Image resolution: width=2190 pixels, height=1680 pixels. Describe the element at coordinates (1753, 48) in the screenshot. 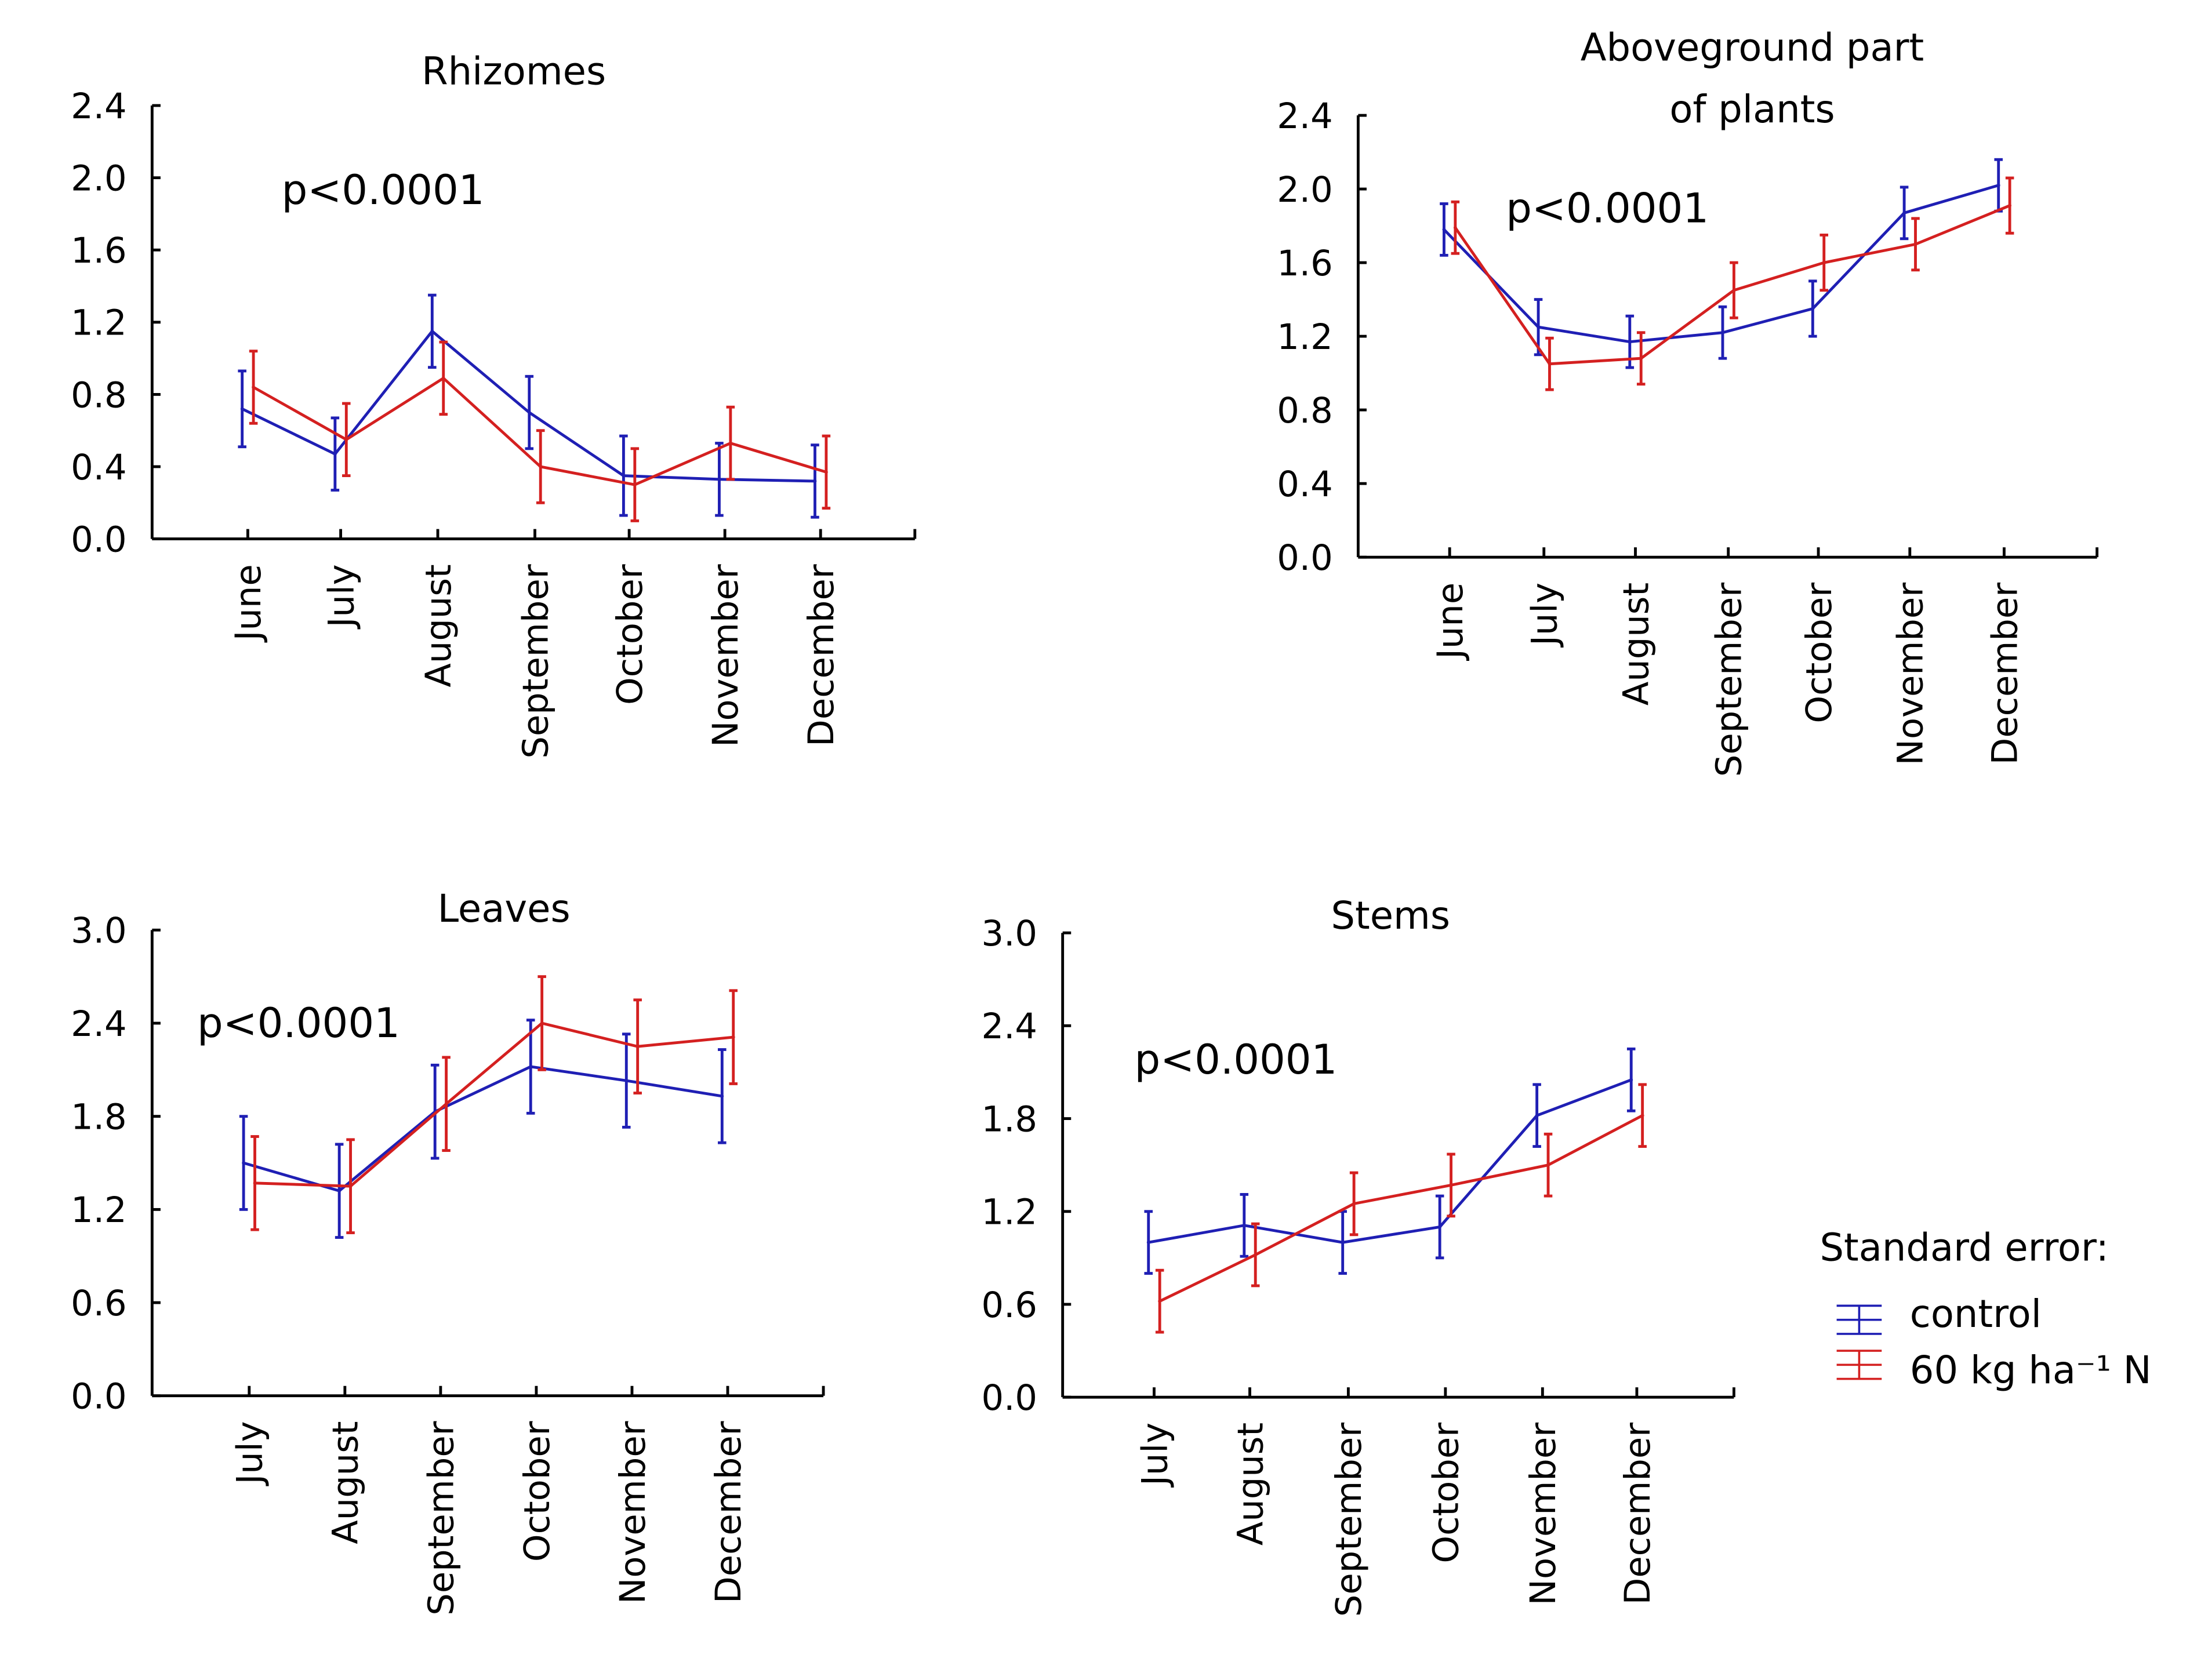

I see `chart-title: Aboveground part` at that location.